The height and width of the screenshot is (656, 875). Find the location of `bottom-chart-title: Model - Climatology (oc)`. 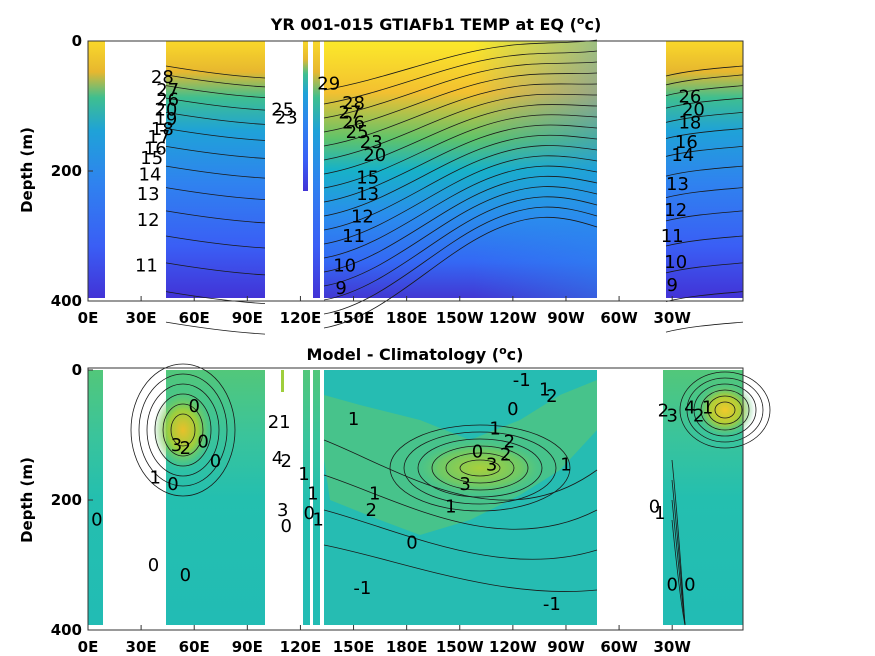

bottom-chart-title: Model - Climatology (oc) is located at coordinates (415, 354).